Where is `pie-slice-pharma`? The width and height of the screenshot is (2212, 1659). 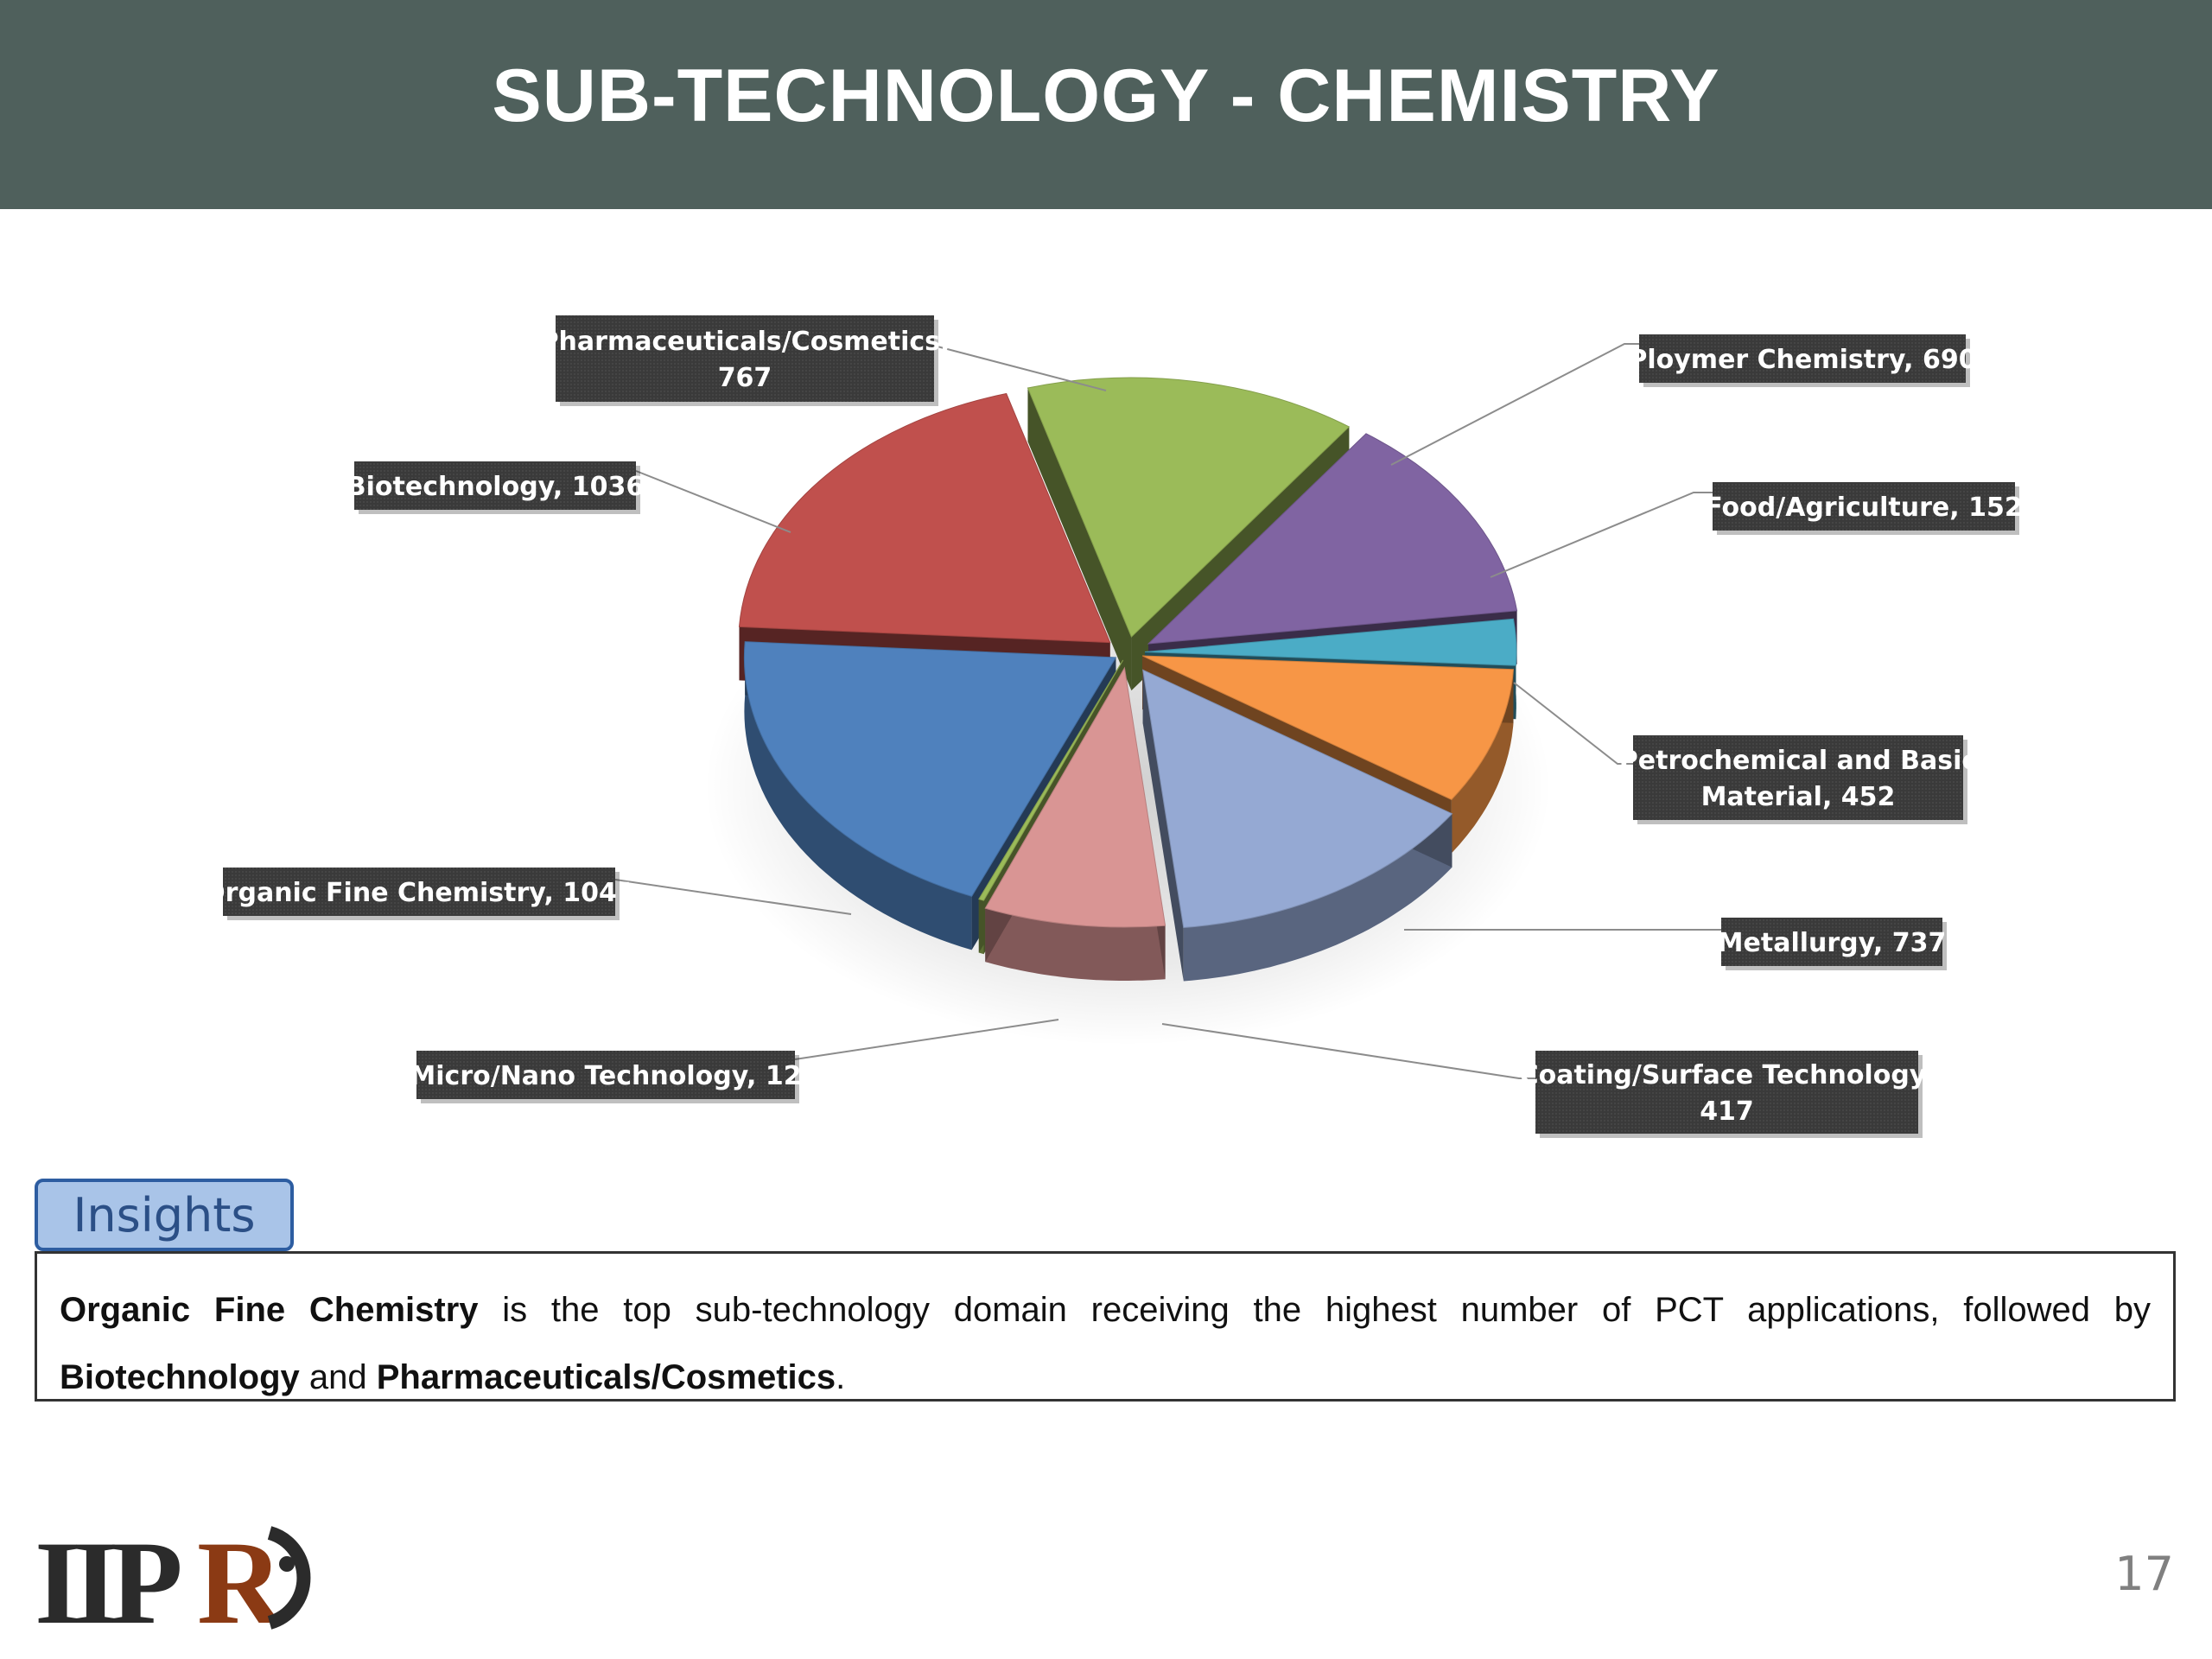 pie-slice-pharma is located at coordinates (1189, 507).